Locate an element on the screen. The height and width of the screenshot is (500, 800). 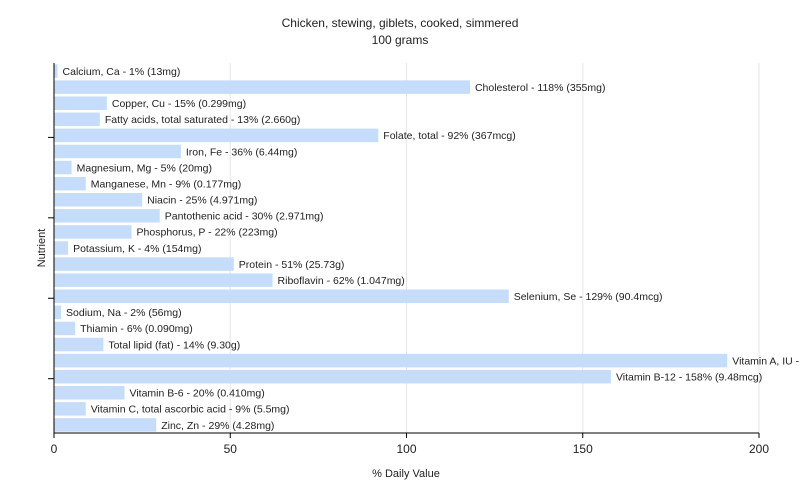
chart-subtitle: 100 grams is located at coordinates (400, 40).